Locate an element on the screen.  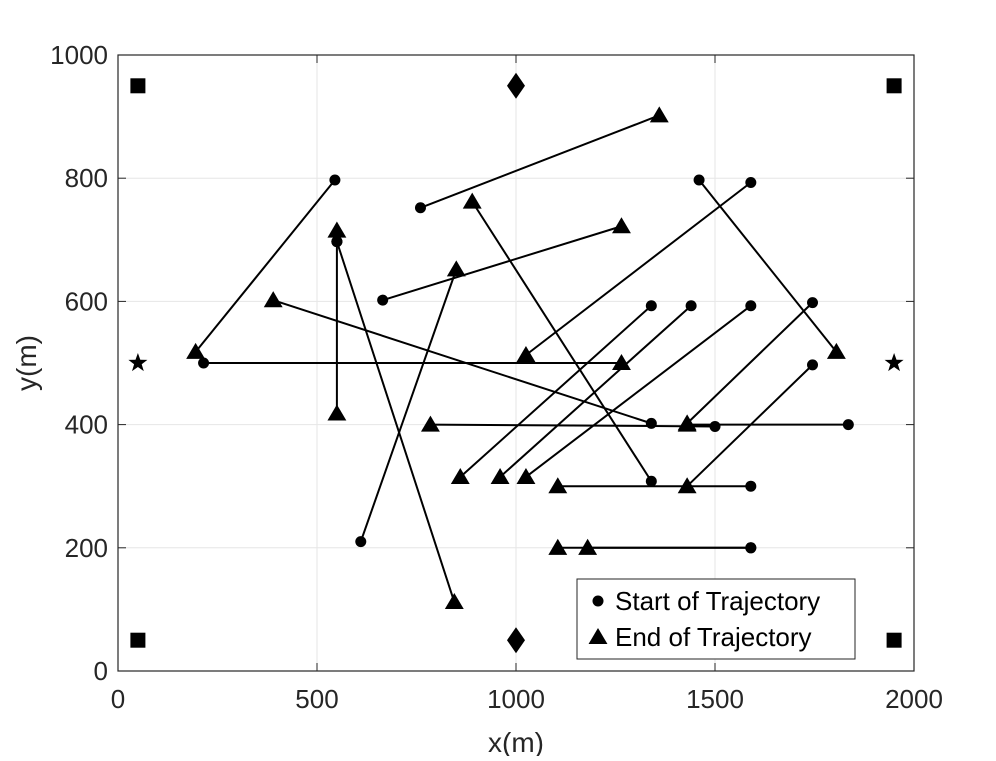
y-tick-label: 800 is located at coordinates (86, 178).